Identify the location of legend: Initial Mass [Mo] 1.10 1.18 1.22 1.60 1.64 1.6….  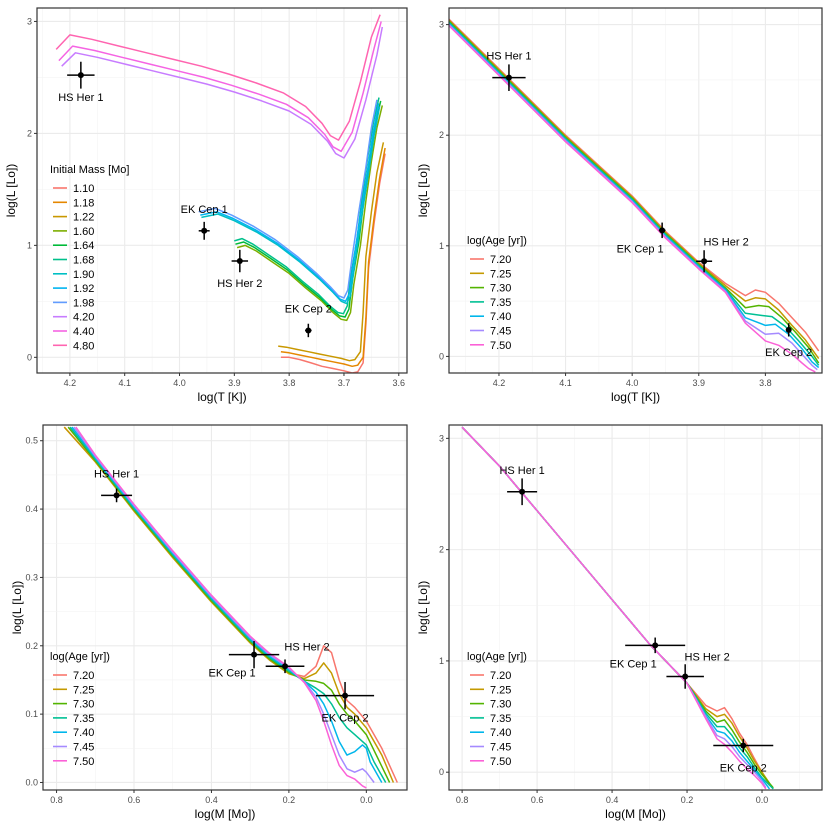
(89, 258).